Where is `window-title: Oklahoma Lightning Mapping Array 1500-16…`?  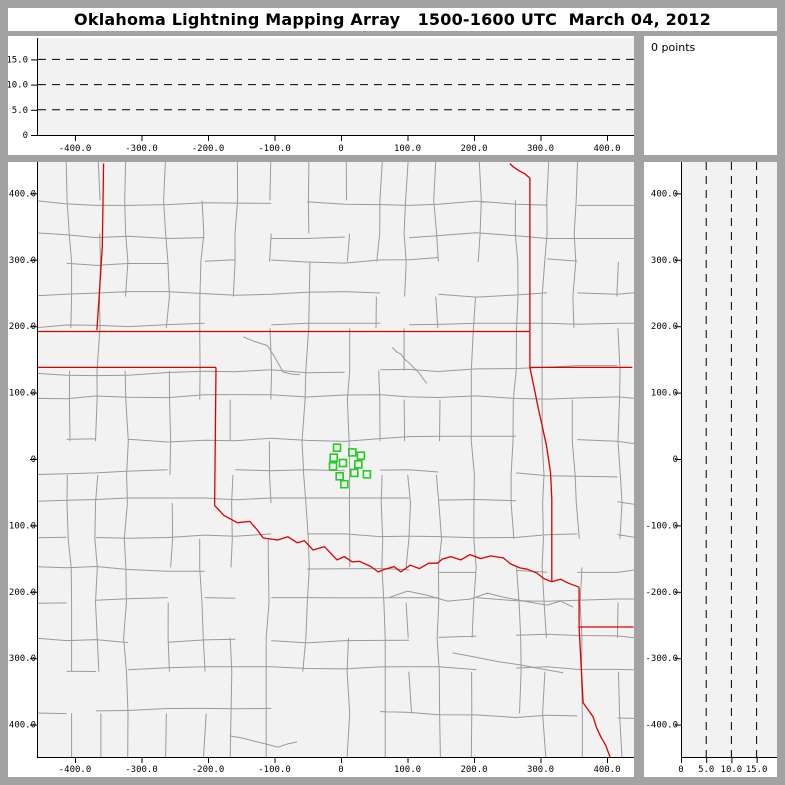 window-title: Oklahoma Lightning Mapping Array 1500-16… is located at coordinates (392, 19).